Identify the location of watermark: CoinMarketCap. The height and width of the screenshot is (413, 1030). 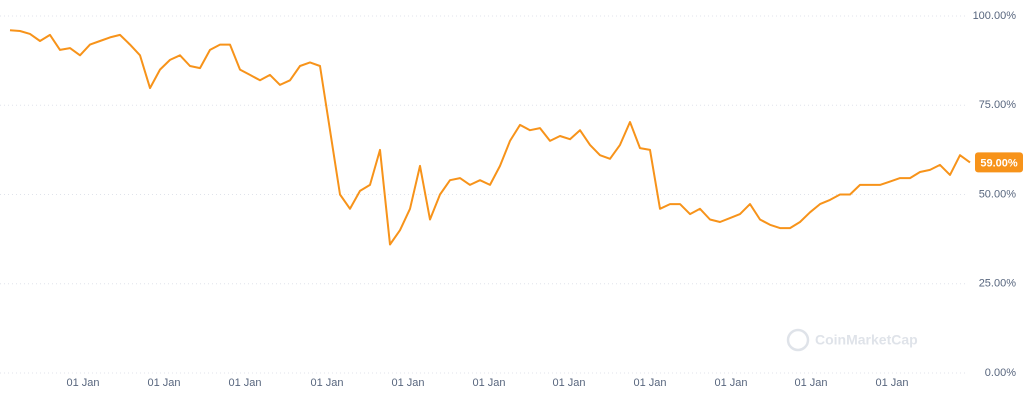
(852, 340).